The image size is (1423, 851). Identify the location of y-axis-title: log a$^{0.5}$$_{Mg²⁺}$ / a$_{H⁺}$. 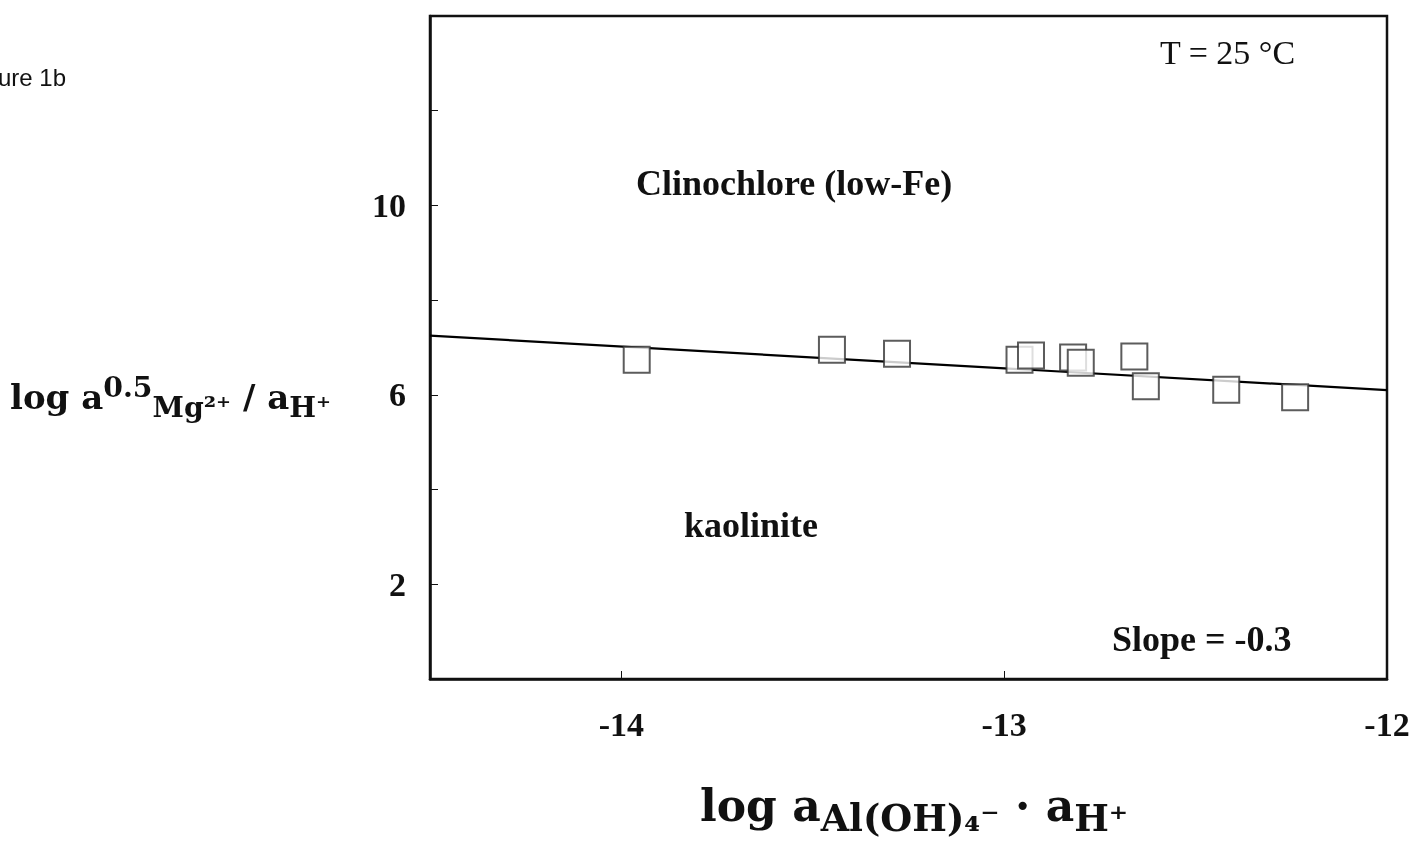
(170, 397).